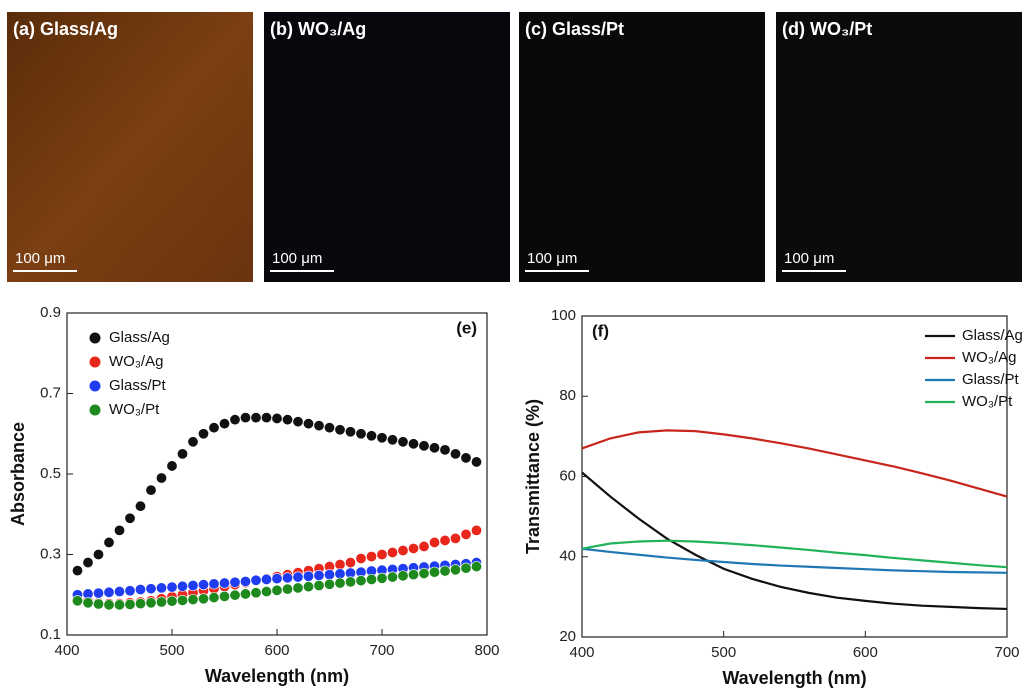 This screenshot has height=695, width=1027. Describe the element at coordinates (50, 312) in the screenshot. I see `y-tick-label: 0.9` at that location.